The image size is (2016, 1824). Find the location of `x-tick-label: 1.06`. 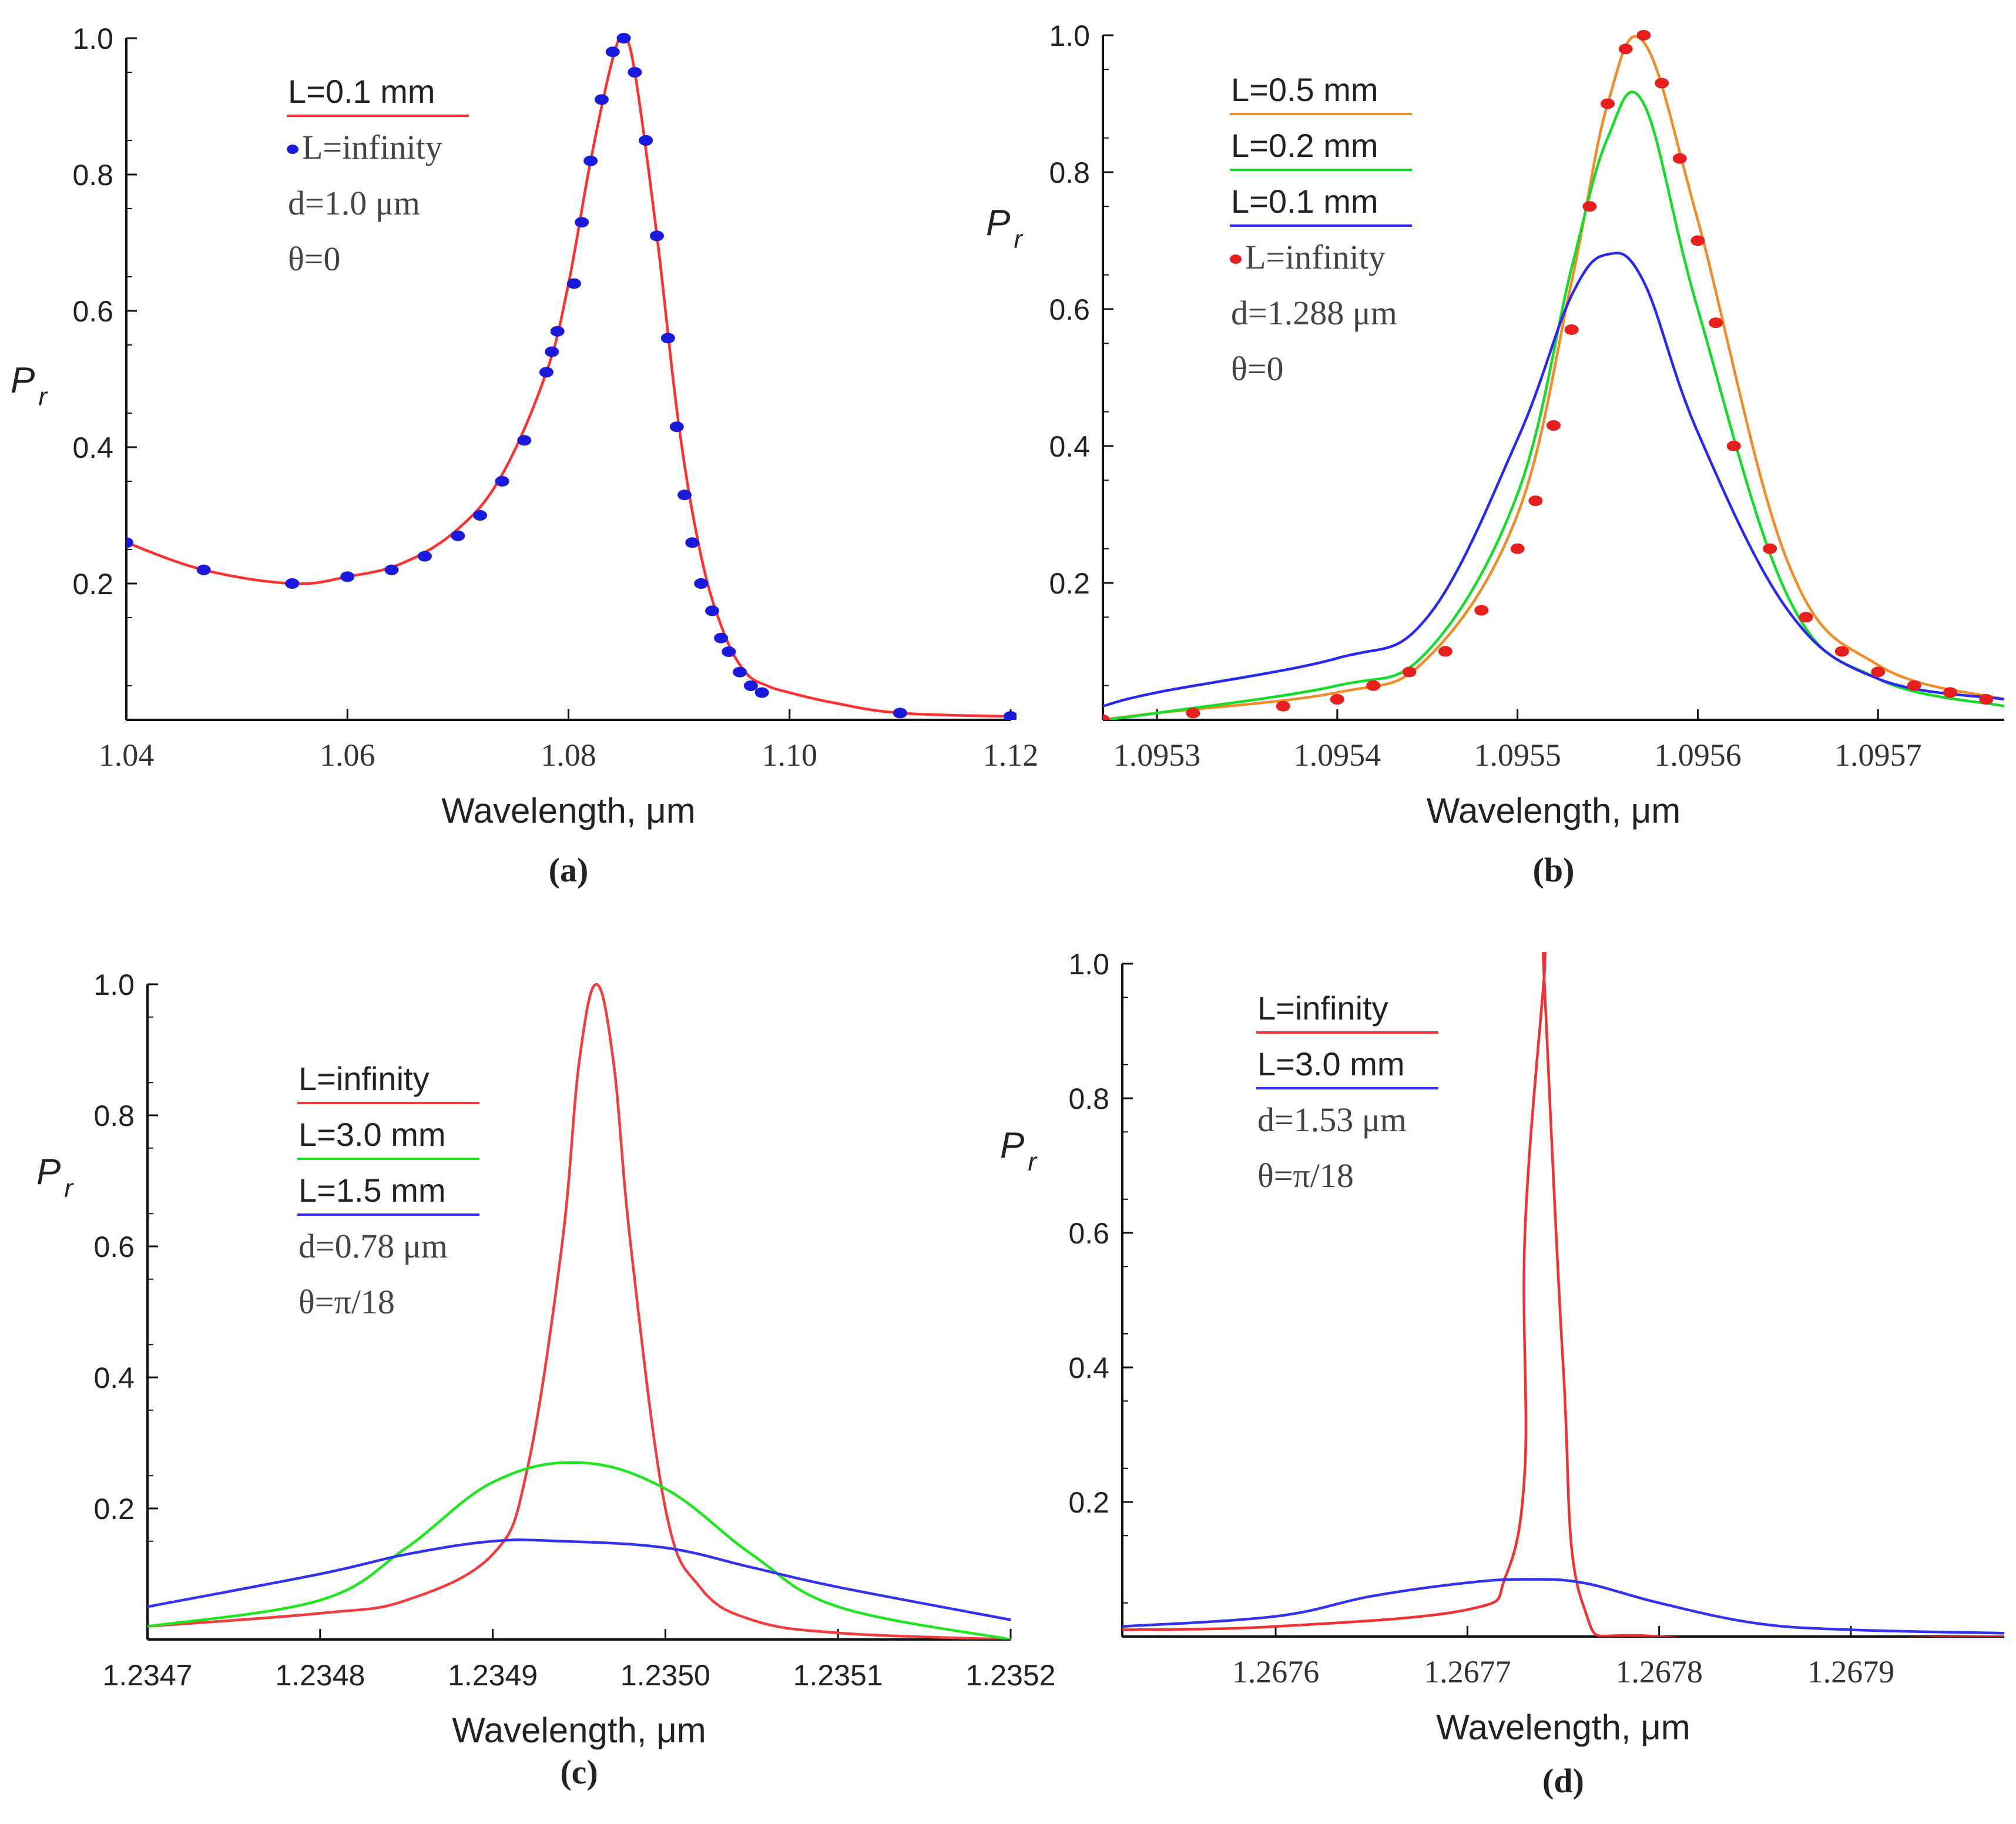

x-tick-label: 1.06 is located at coordinates (347, 755).